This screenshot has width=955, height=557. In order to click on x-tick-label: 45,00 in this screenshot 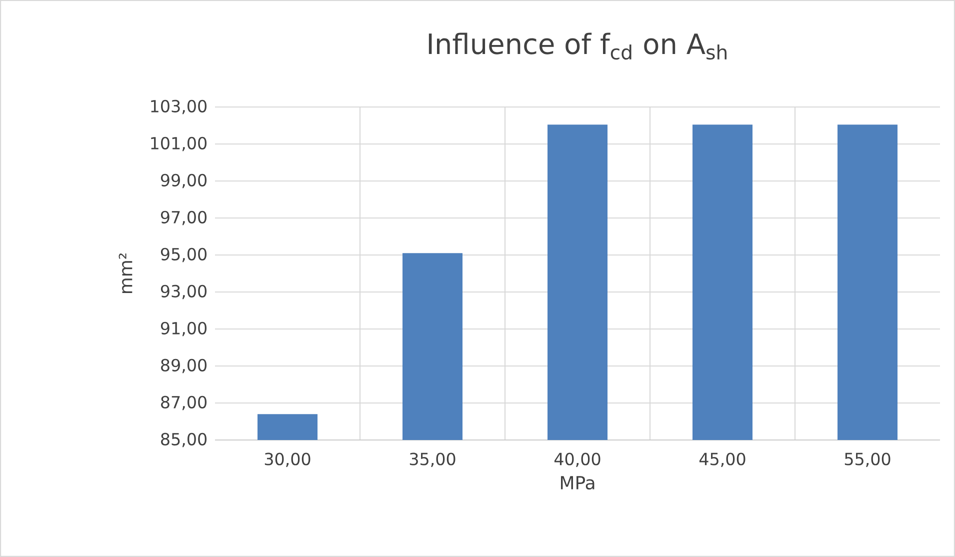, I will do `click(722, 460)`.